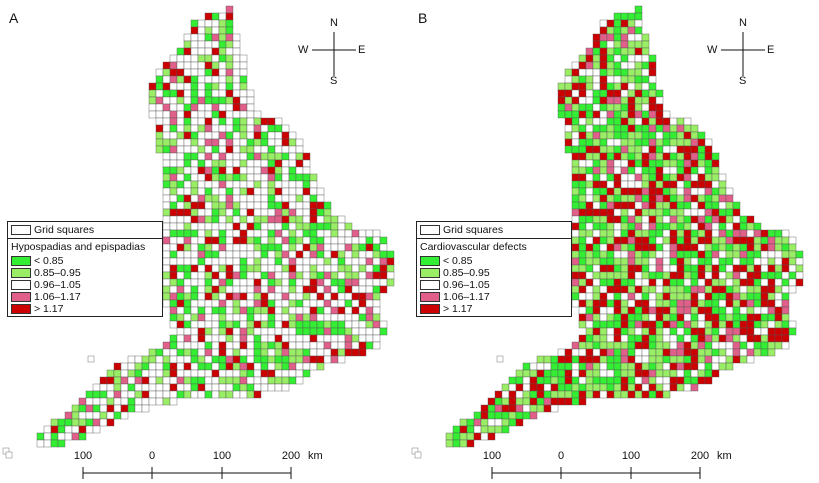 The width and height of the screenshot is (819, 483). I want to click on panel-label: A, so click(14, 18).